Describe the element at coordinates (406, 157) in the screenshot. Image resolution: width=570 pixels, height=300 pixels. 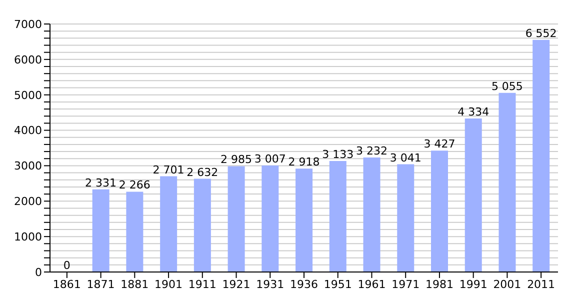
I see `data-label: 3 041` at that location.